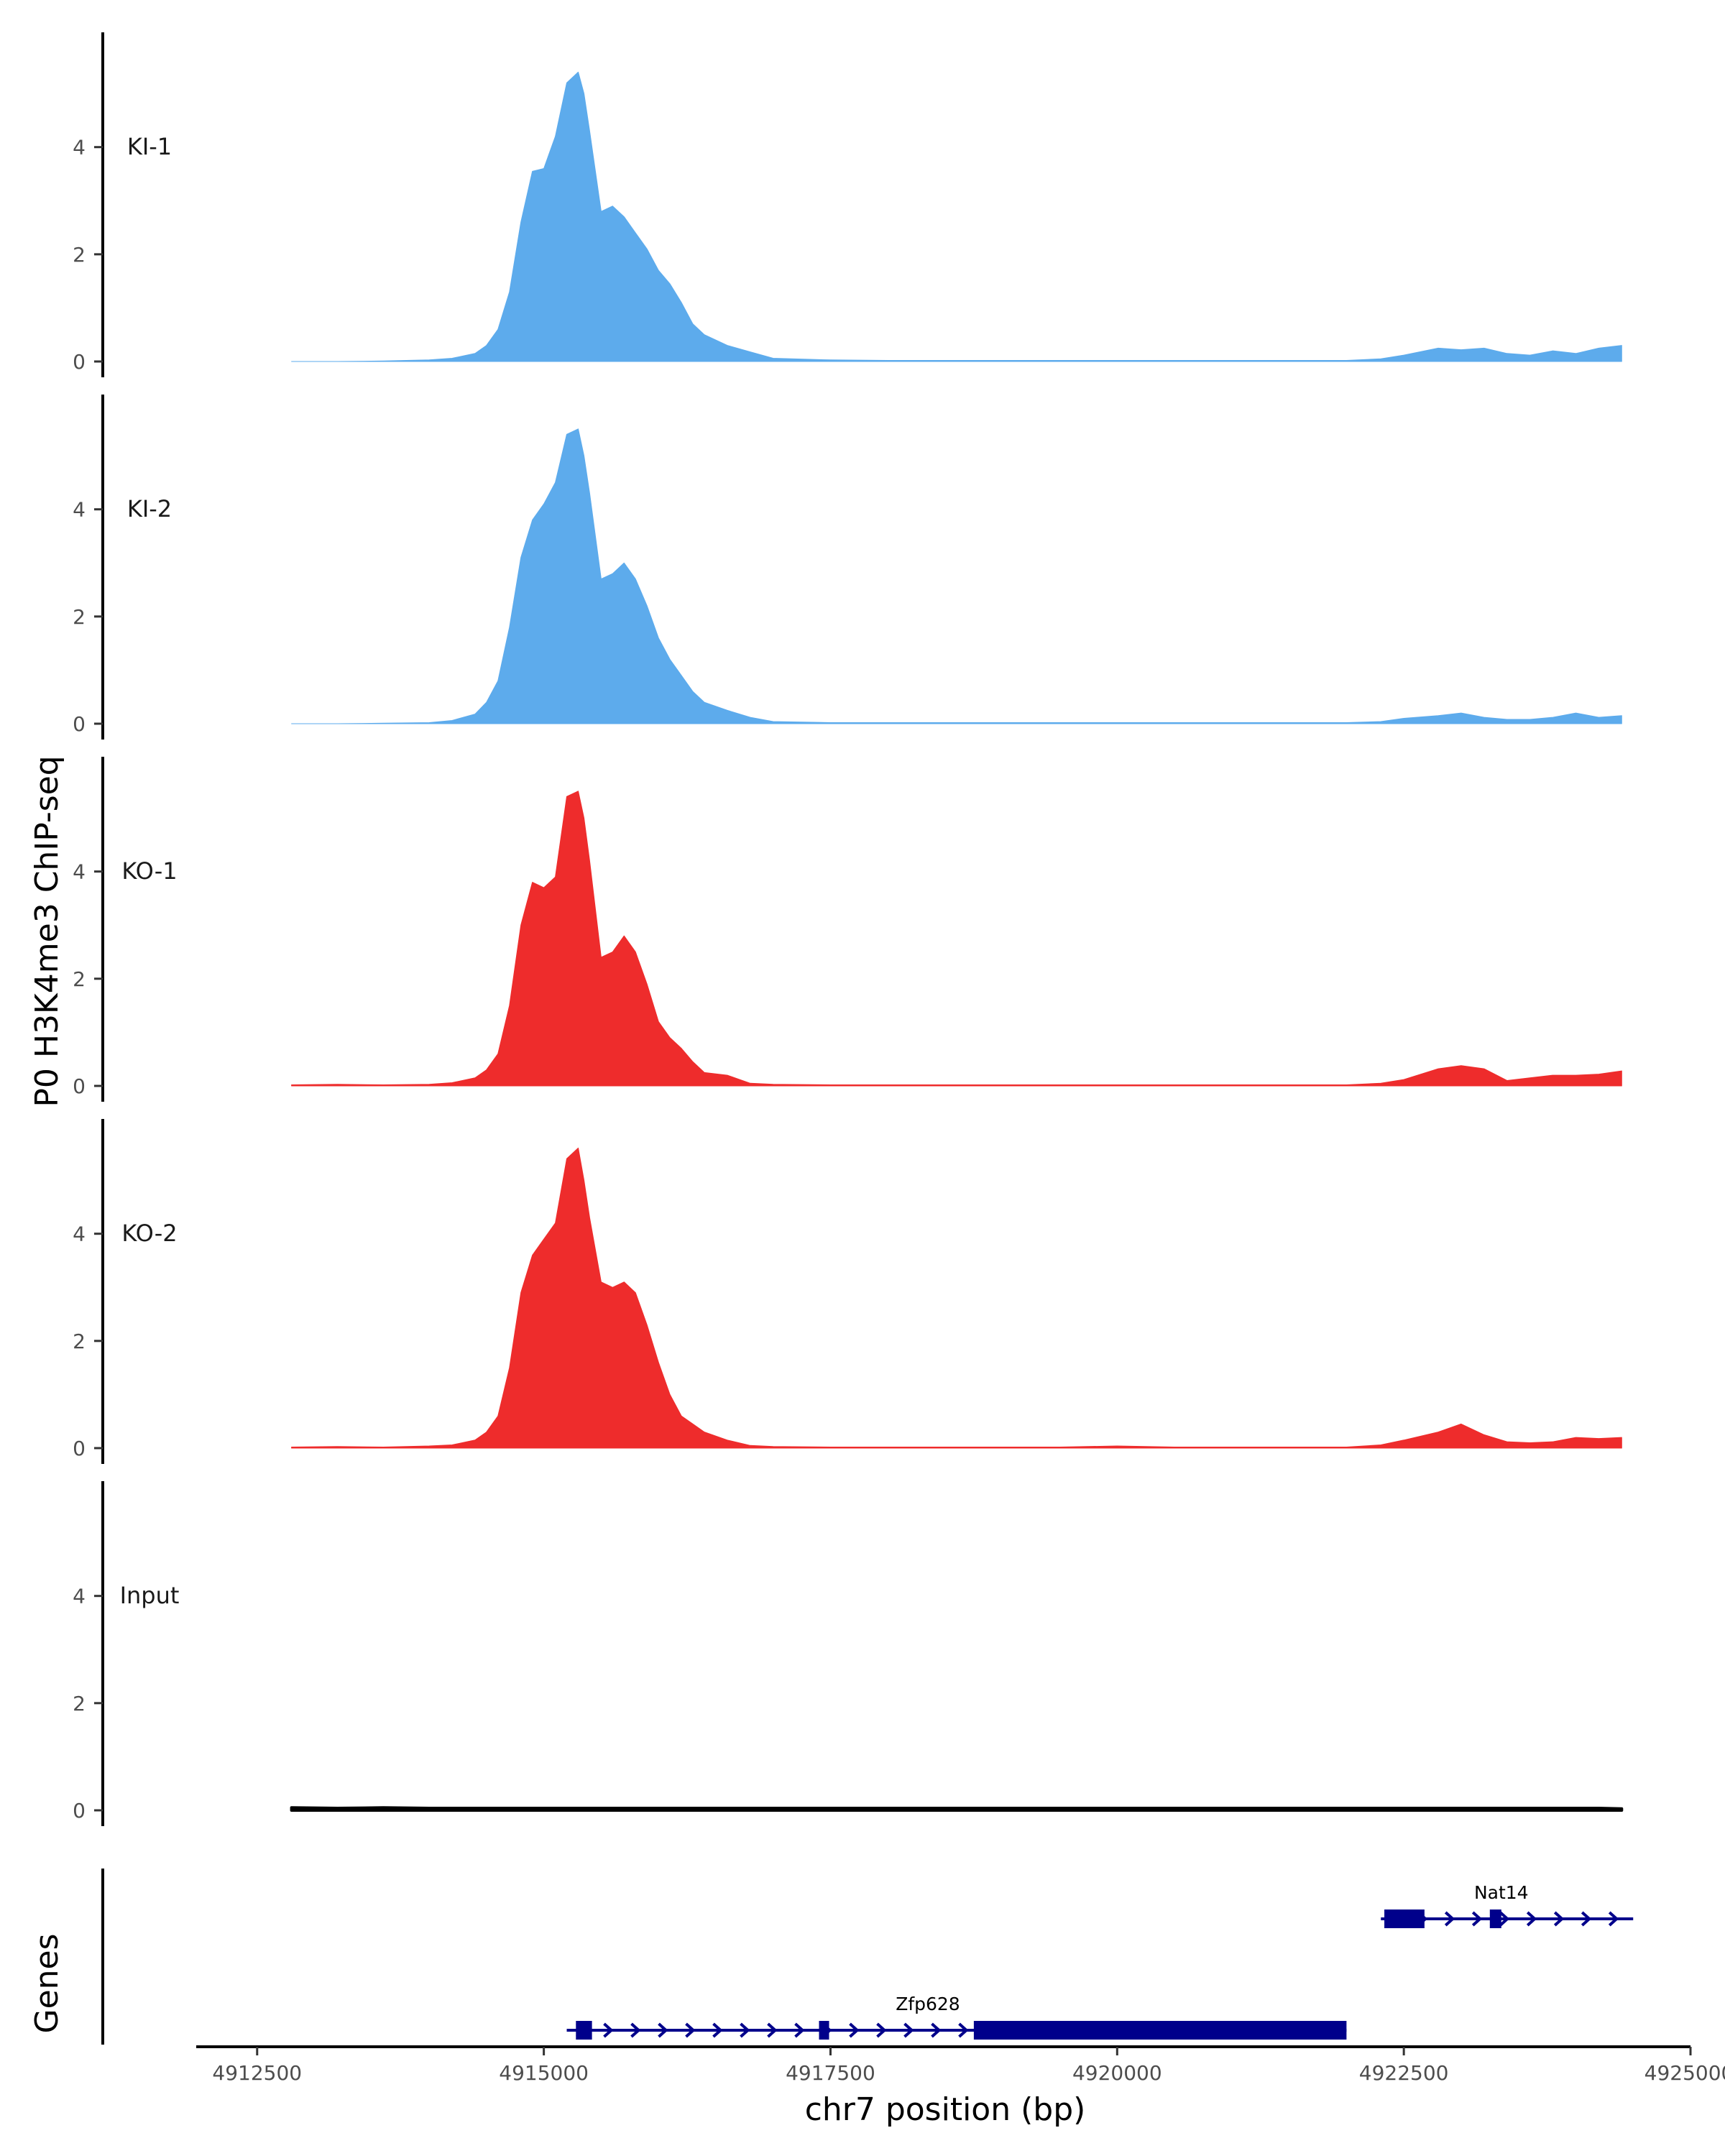  I want to click on gene-track-title: Genes, so click(47, 1983).